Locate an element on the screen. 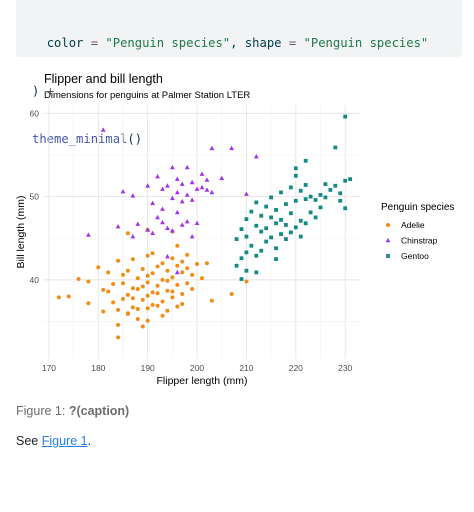  figure-1-link: Figure 1 is located at coordinates (64, 441).